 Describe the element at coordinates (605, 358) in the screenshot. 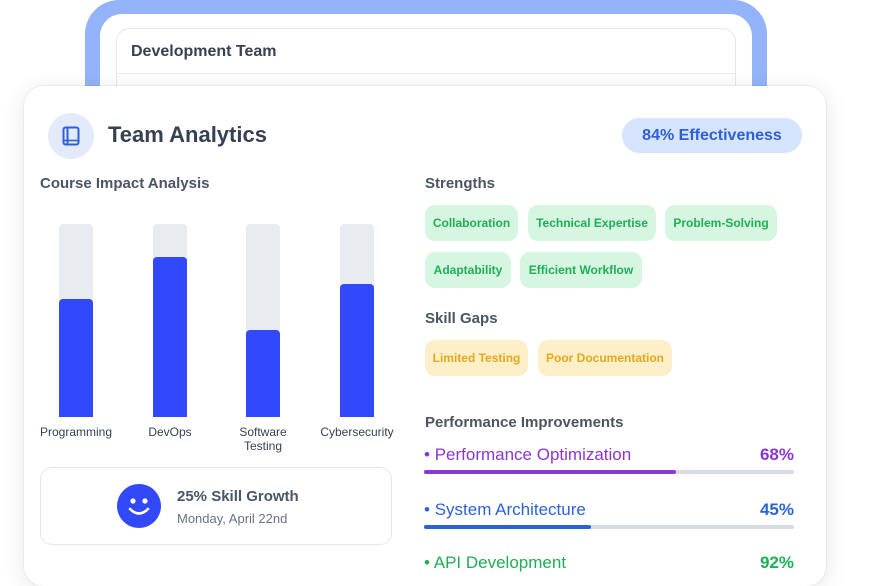

I see `skill-gap-chip: Poor Documentation` at that location.